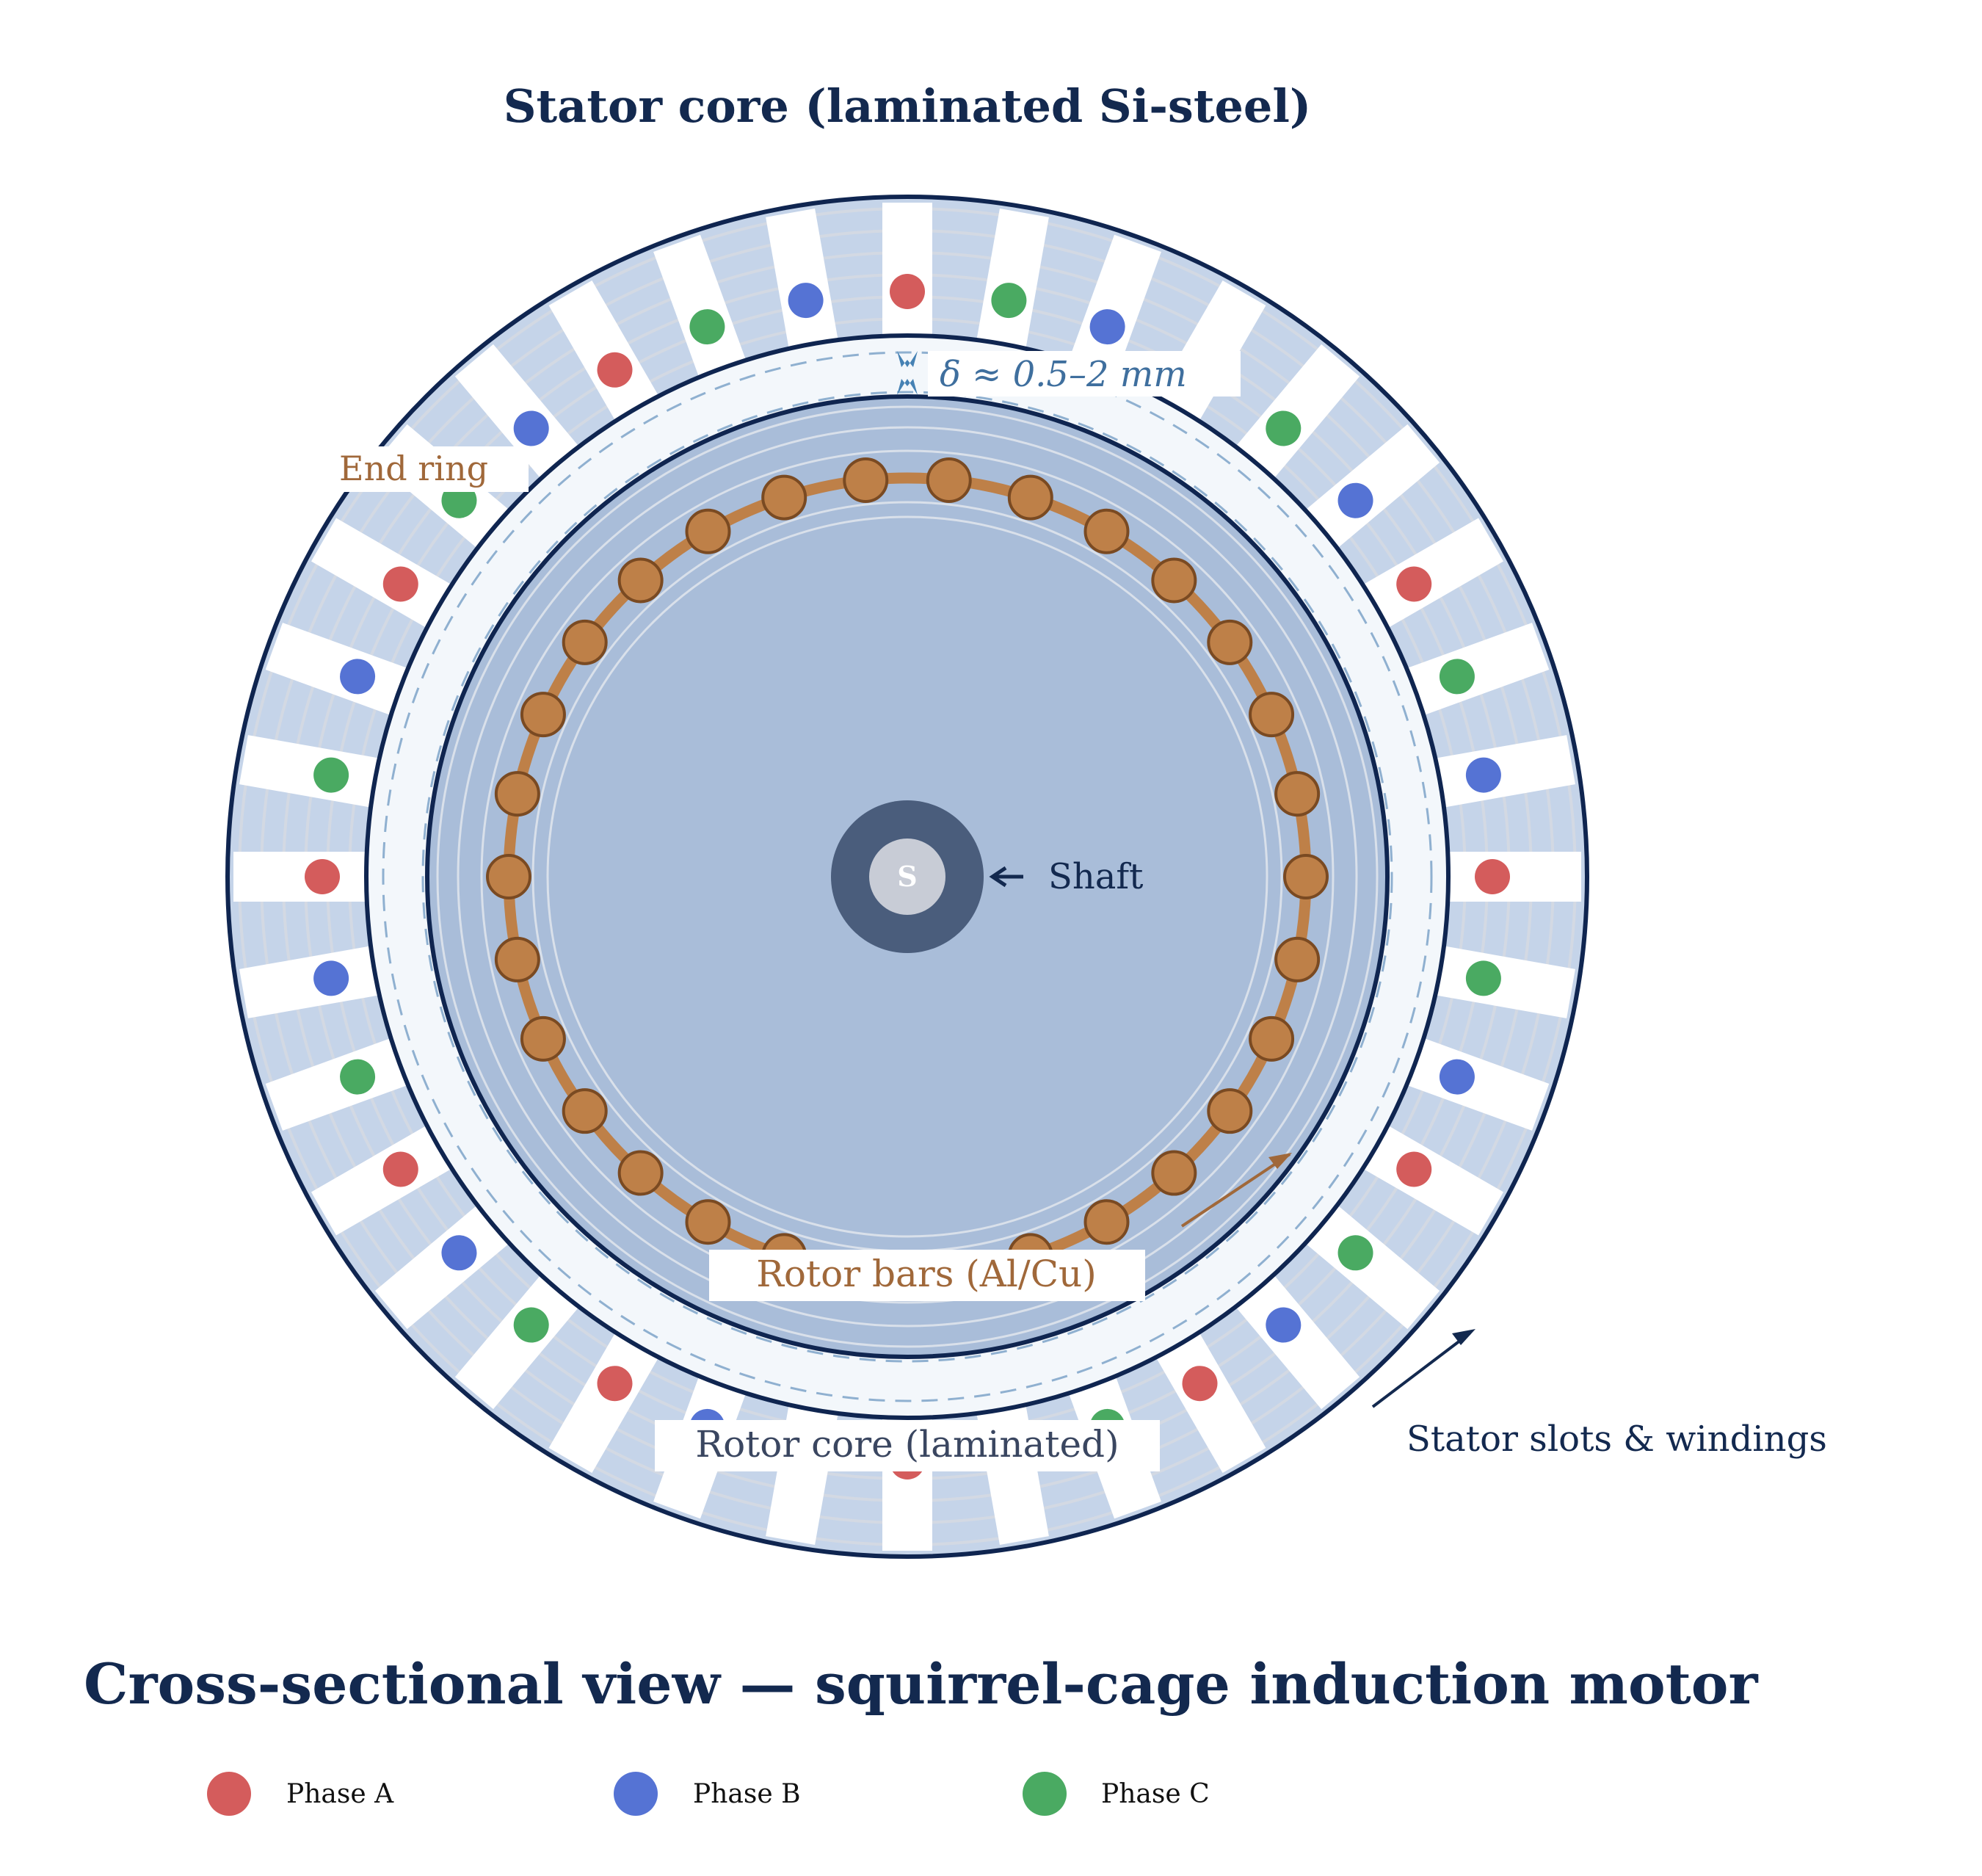 The width and height of the screenshot is (1982, 1876). What do you see at coordinates (340, 1794) in the screenshot?
I see `legend-label-phase-a: Phase A` at bounding box center [340, 1794].